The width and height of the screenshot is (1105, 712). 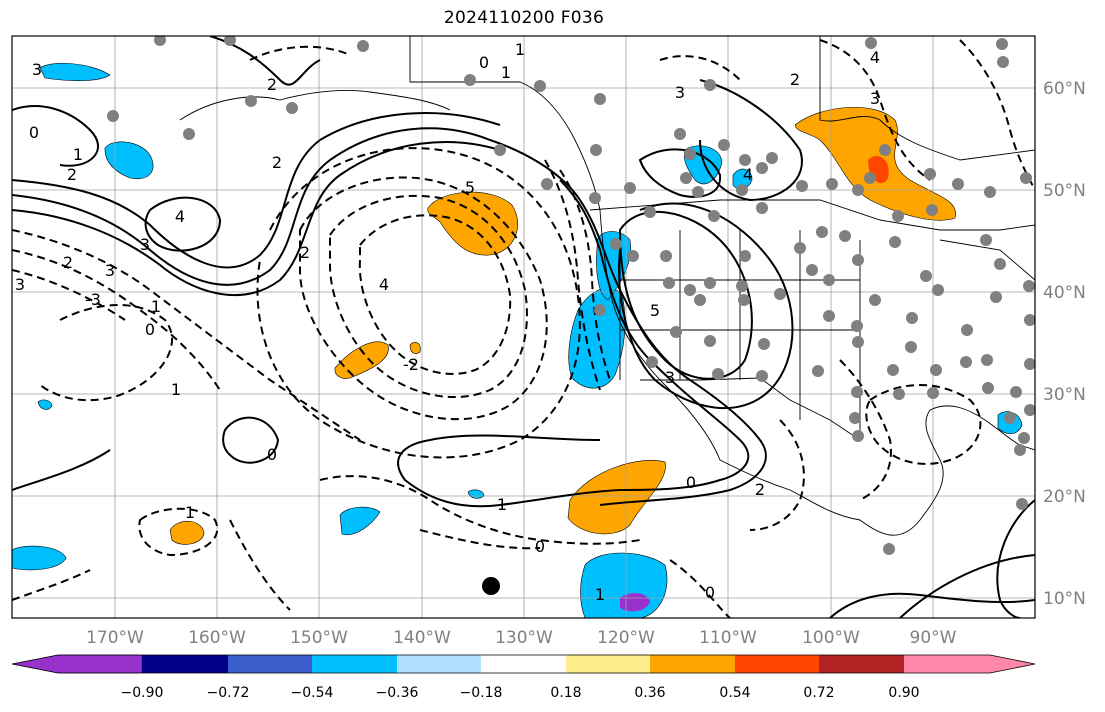 I want to click on blue-region-central-south, so click(x=360, y=521).